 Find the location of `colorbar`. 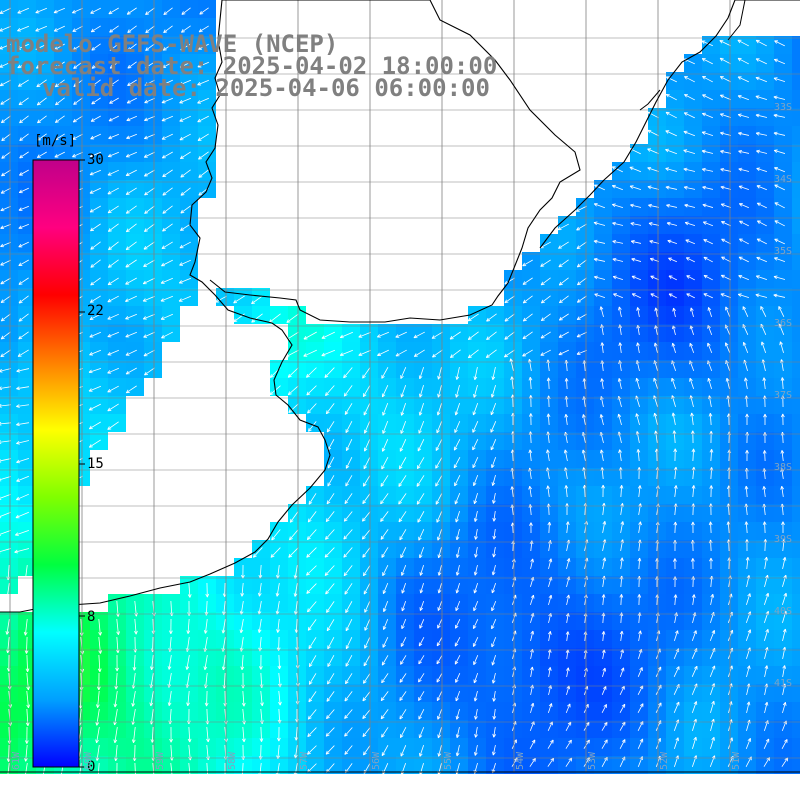

colorbar is located at coordinates (58, 463).